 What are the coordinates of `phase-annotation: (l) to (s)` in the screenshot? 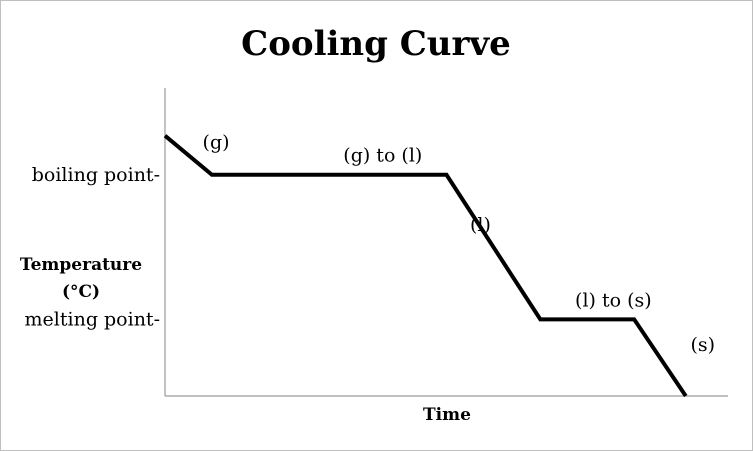 It's located at (613, 300).